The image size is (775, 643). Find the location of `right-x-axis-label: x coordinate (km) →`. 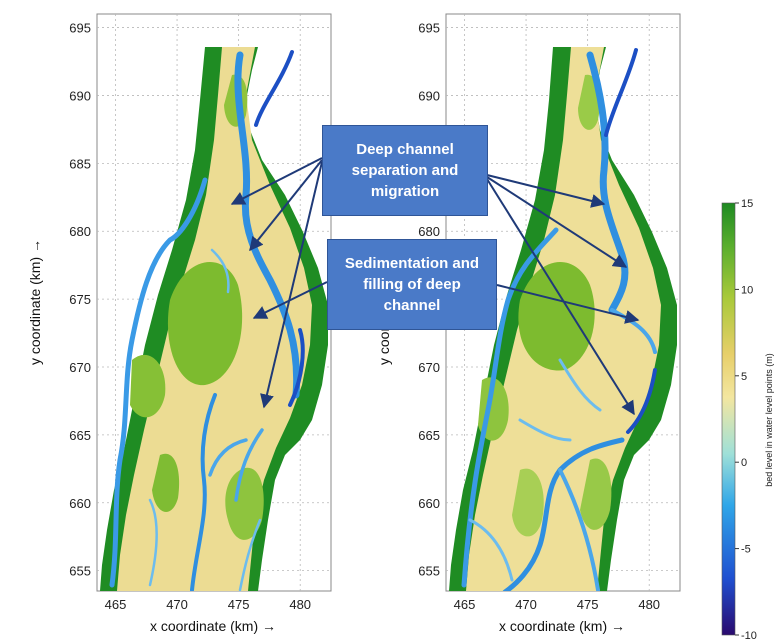

right-x-axis-label: x coordinate (km) → is located at coordinates (562, 626).